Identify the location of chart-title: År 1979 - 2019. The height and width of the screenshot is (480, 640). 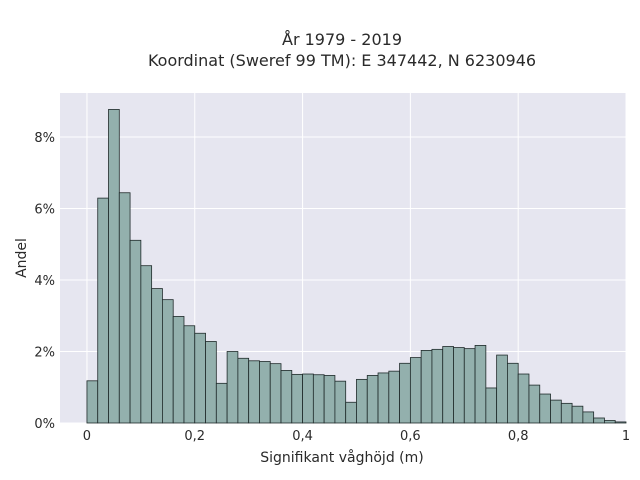
(342, 39).